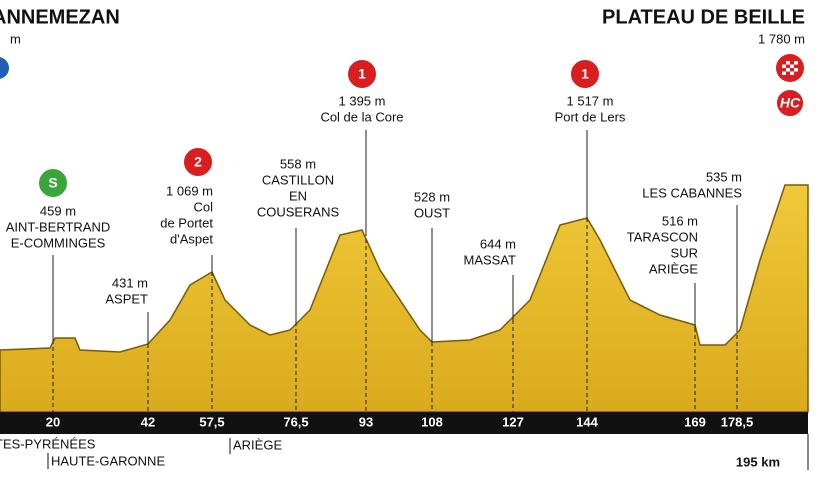 This screenshot has height=480, width=816. Describe the element at coordinates (695, 421) in the screenshot. I see `km-label: 169` at that location.